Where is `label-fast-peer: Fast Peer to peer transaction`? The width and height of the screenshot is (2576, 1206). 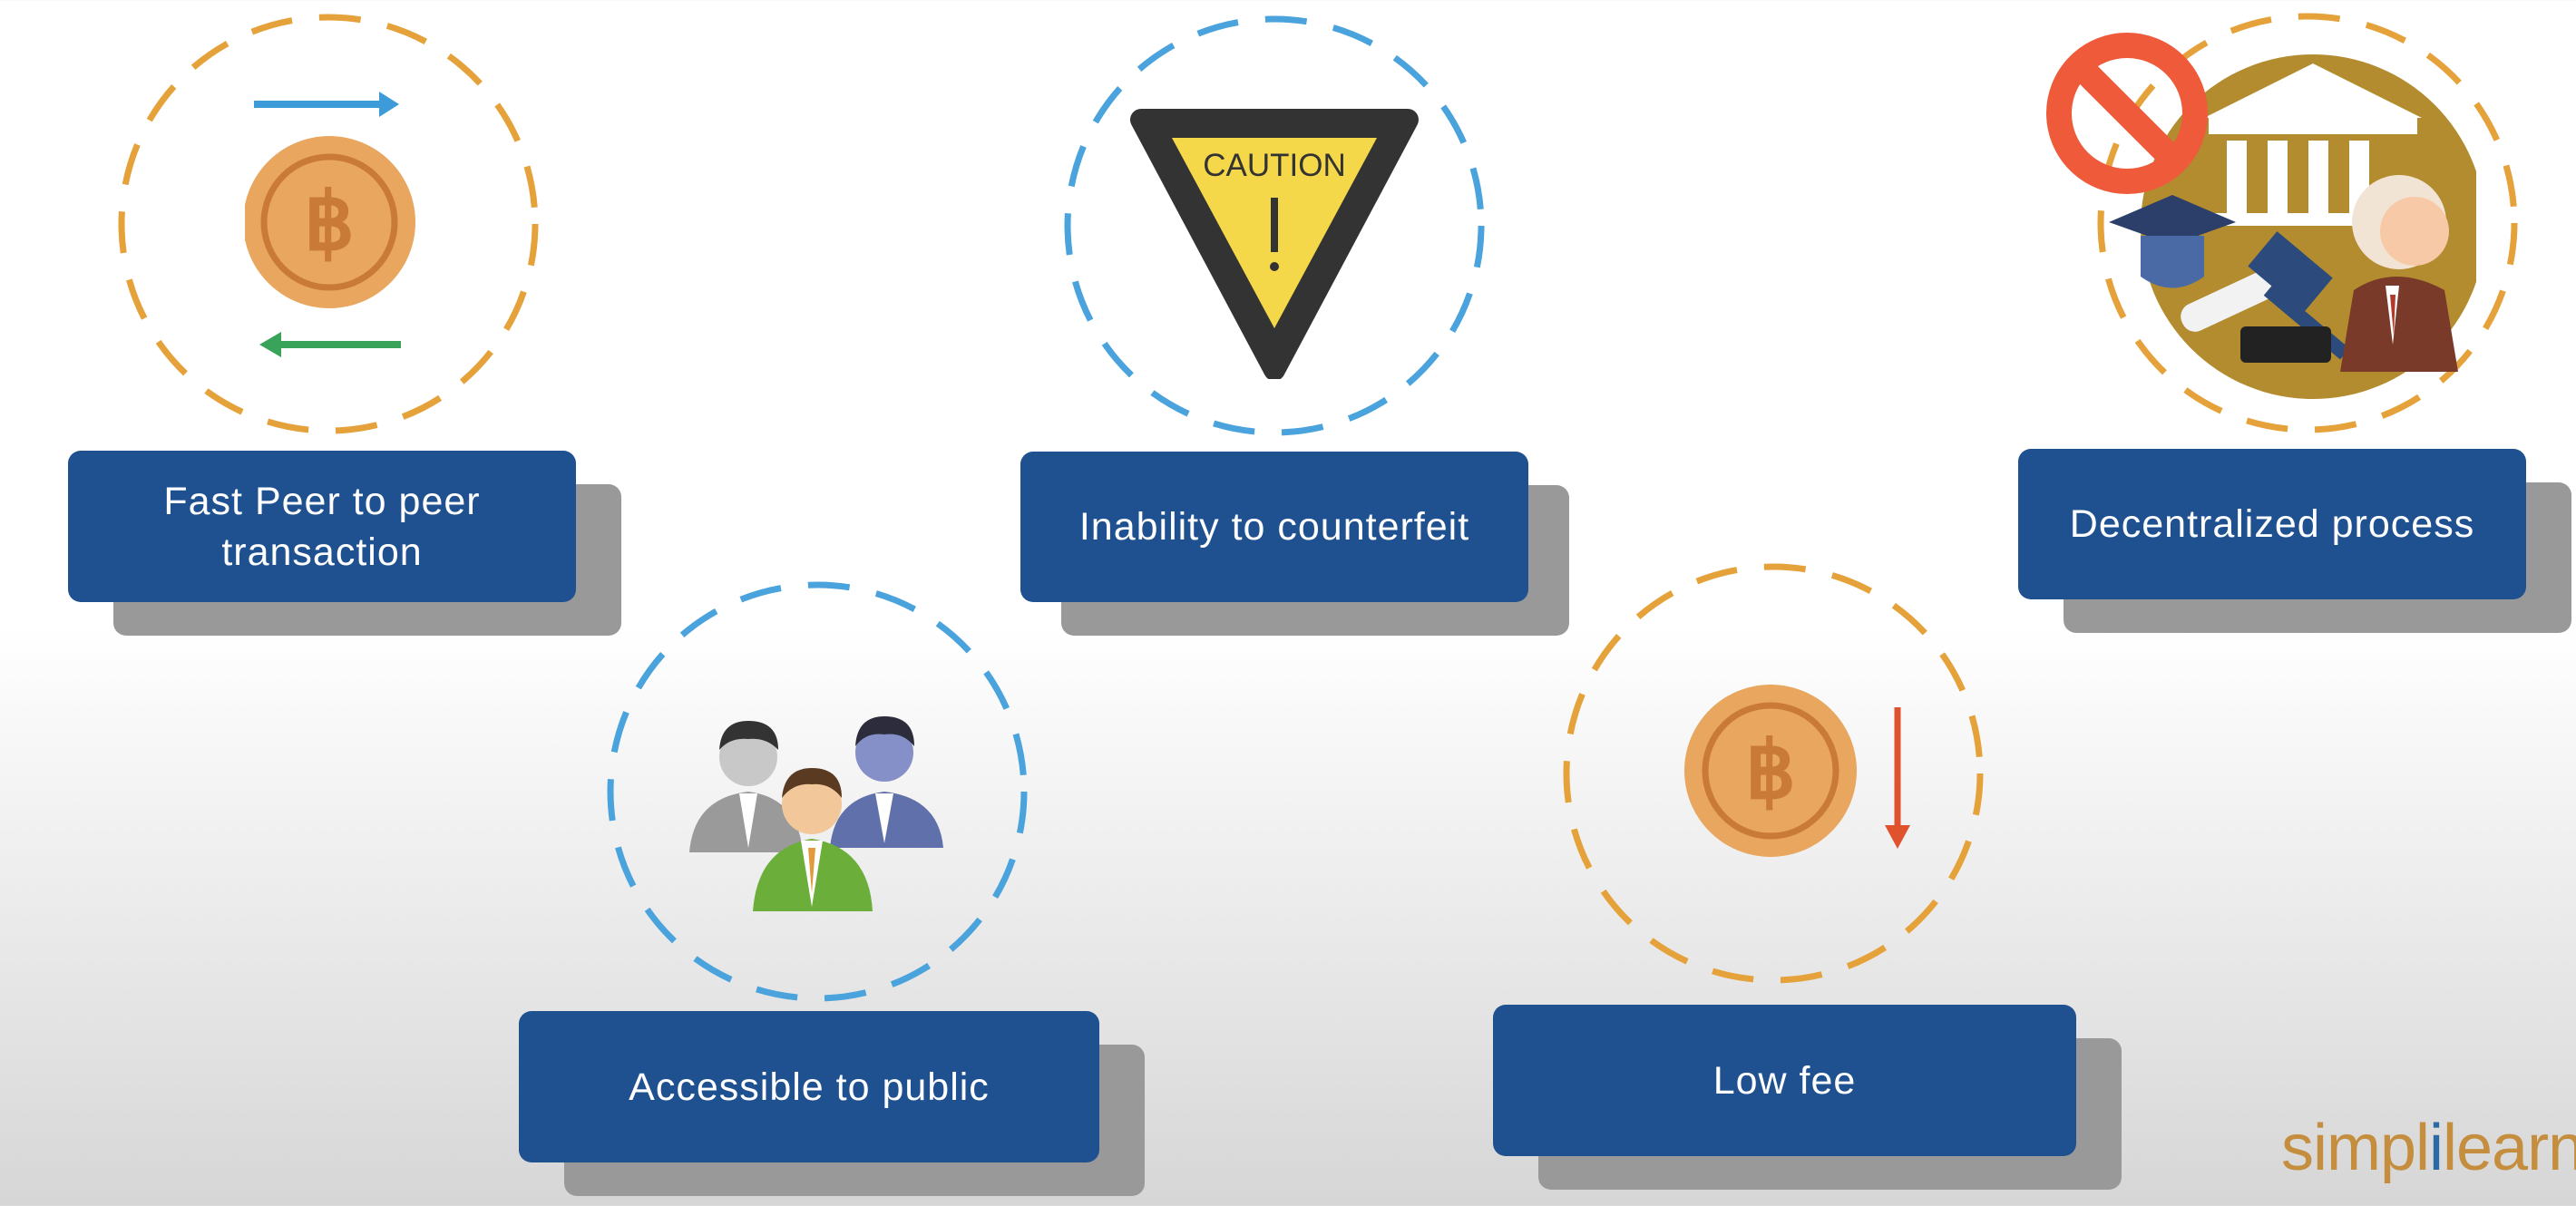 label-fast-peer: Fast Peer to peer transaction is located at coordinates (344, 543).